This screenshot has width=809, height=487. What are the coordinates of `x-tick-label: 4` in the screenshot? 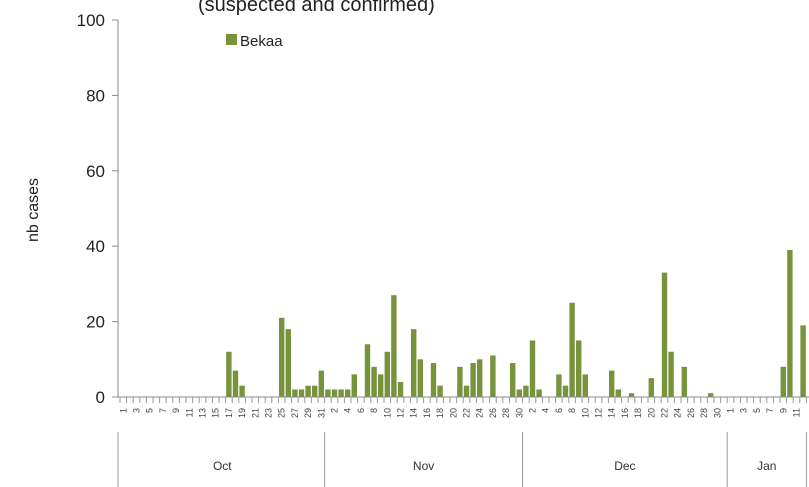 It's located at (546, 410).